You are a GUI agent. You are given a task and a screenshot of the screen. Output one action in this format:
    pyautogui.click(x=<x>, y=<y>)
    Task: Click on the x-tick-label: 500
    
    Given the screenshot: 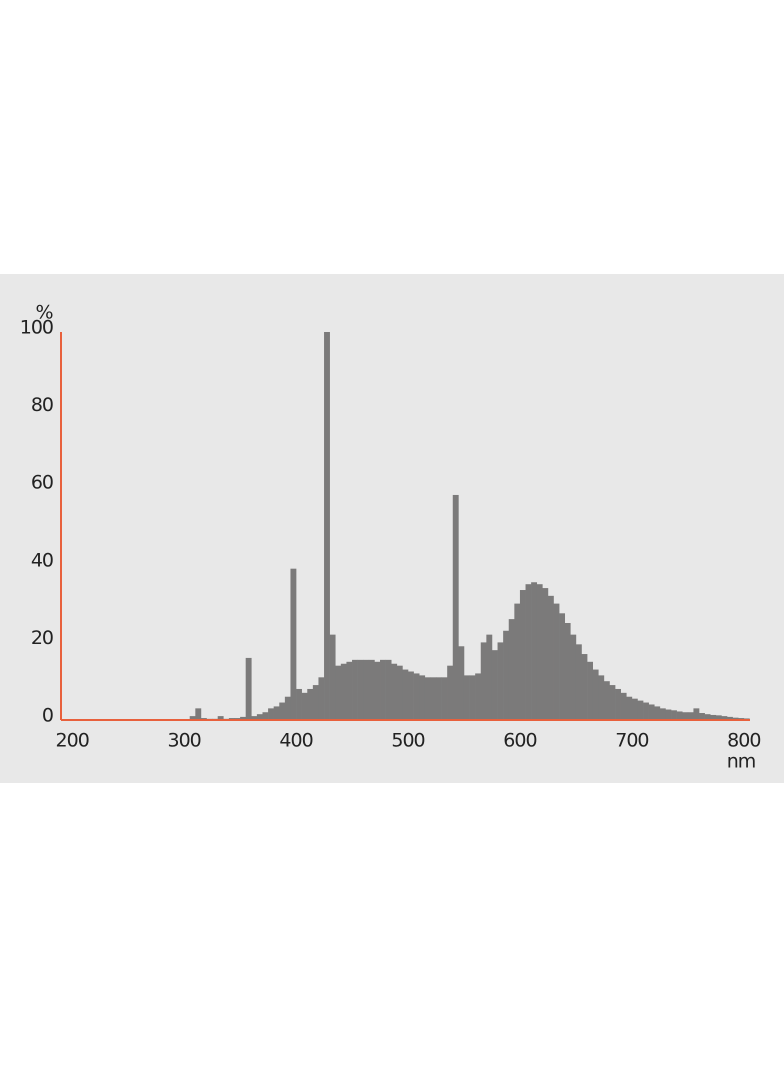 What is the action you would take?
    pyautogui.click(x=407, y=741)
    